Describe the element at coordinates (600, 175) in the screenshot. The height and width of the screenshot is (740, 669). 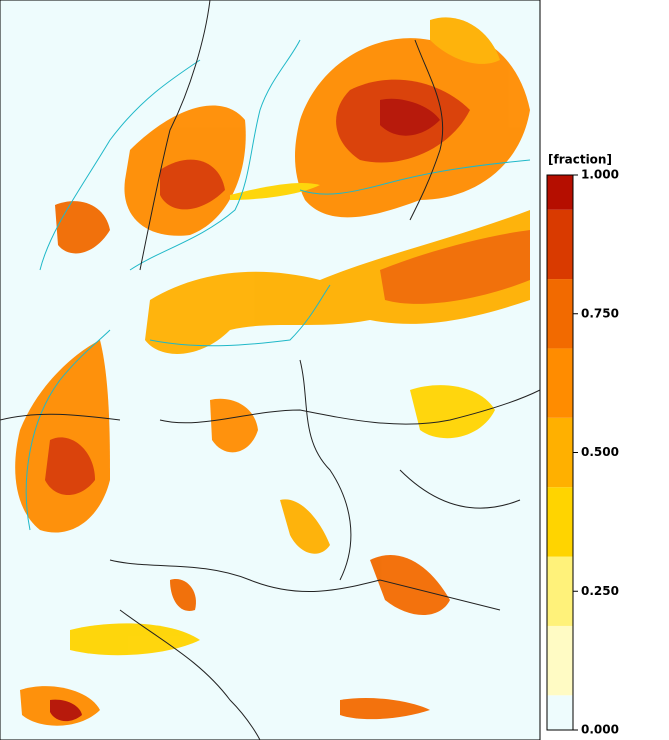
I see `colorbar-tick-label: 1.000` at that location.